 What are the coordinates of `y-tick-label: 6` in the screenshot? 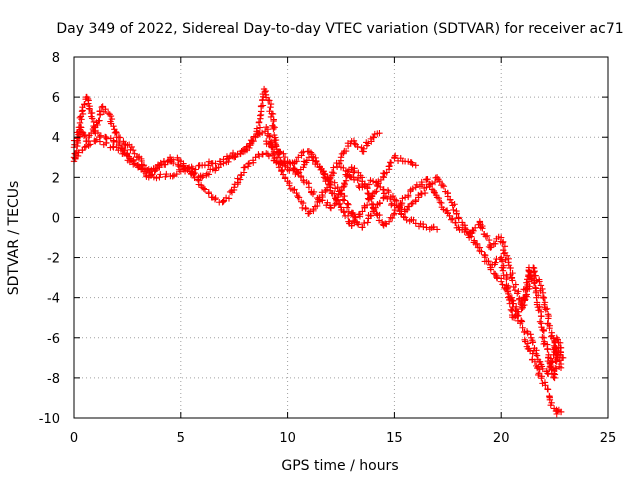 It's located at (56, 98).